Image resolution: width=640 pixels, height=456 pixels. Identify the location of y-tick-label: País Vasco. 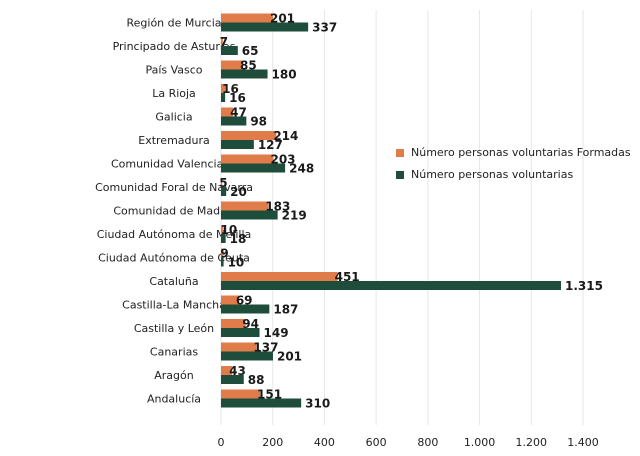
(173, 70).